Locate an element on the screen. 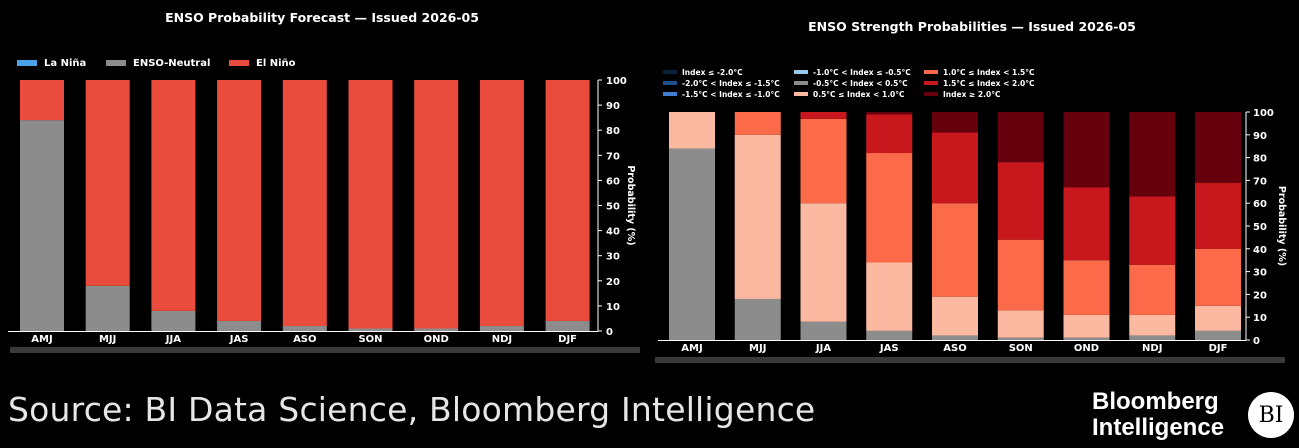 The height and width of the screenshot is (448, 1299). brand-line1: Bloomberg is located at coordinates (1155, 401).